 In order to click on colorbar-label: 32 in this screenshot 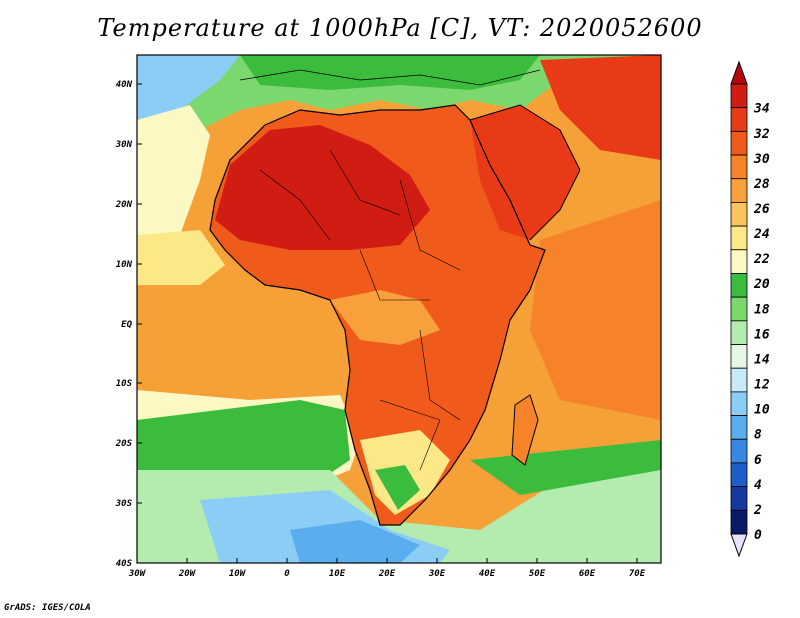, I will do `click(761, 134)`.